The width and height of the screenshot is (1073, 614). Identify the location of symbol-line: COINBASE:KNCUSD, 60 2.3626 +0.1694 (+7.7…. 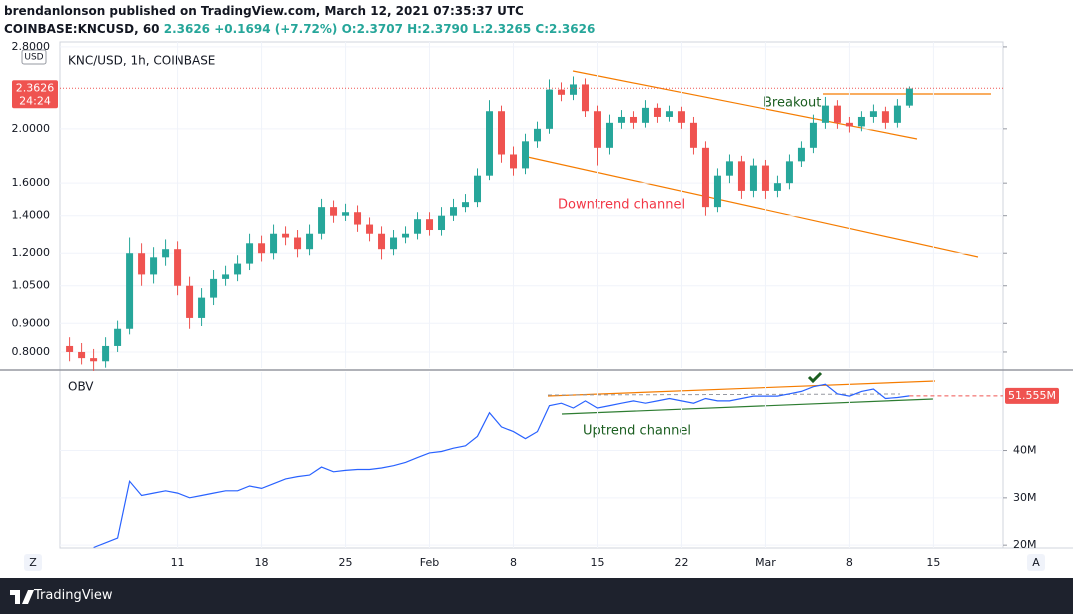
(299, 29).